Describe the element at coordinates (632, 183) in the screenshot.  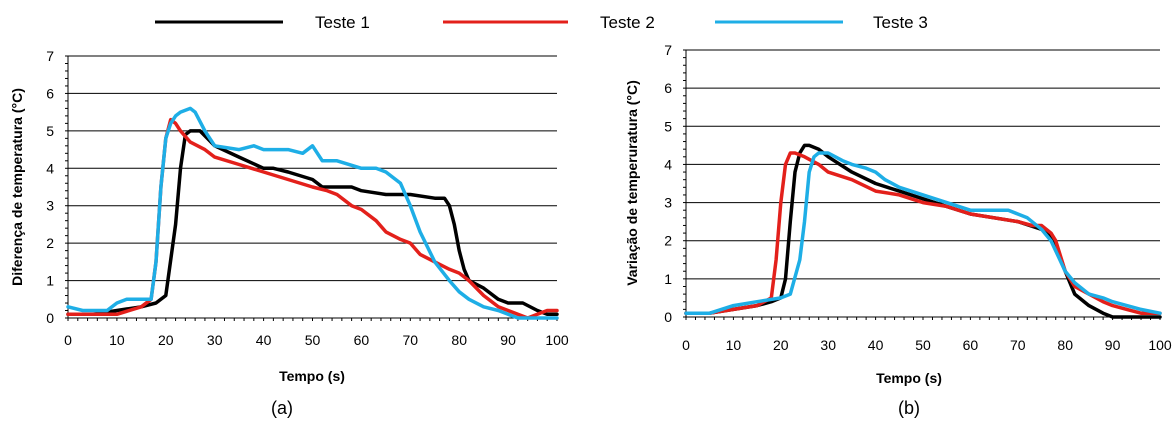
I see `y-axis-label: Variação de temperuratura (°C)` at that location.